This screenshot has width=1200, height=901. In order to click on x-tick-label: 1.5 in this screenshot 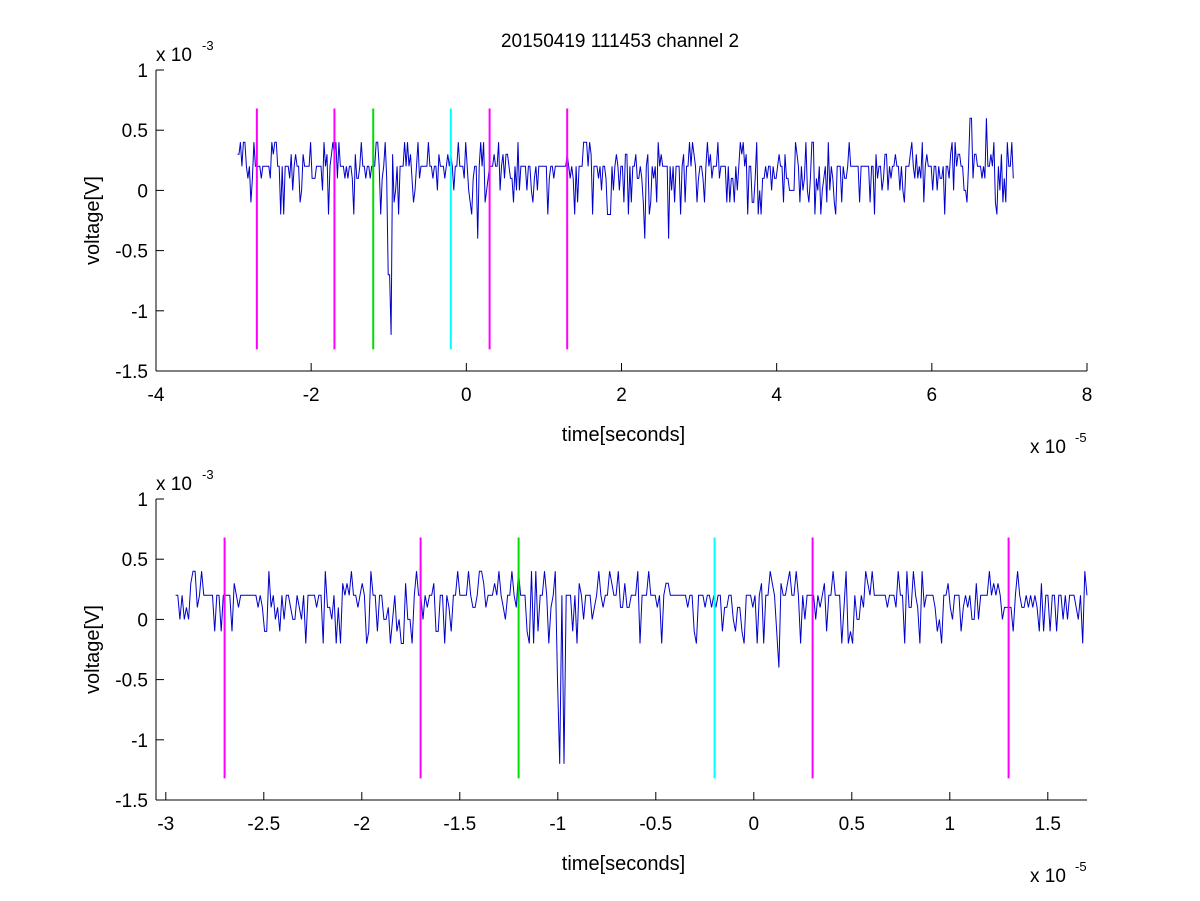, I will do `click(1048, 824)`.